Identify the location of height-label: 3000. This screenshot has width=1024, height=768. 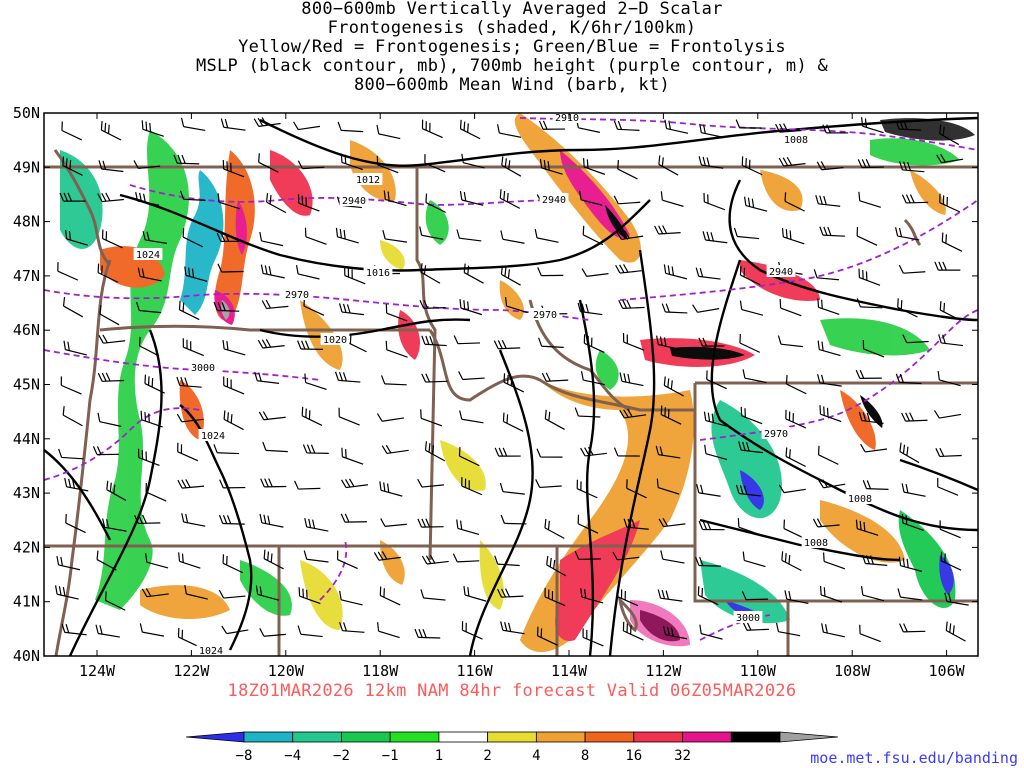
(748, 618).